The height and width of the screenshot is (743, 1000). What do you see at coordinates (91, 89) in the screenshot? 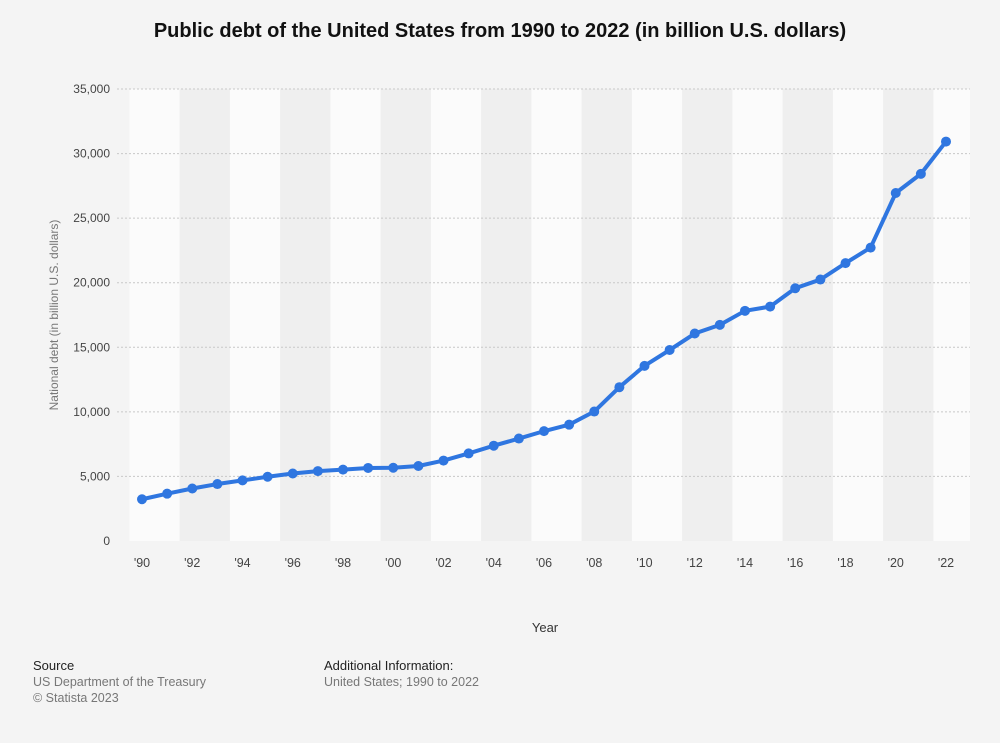
I see `y-tick-label: 35,000` at bounding box center [91, 89].